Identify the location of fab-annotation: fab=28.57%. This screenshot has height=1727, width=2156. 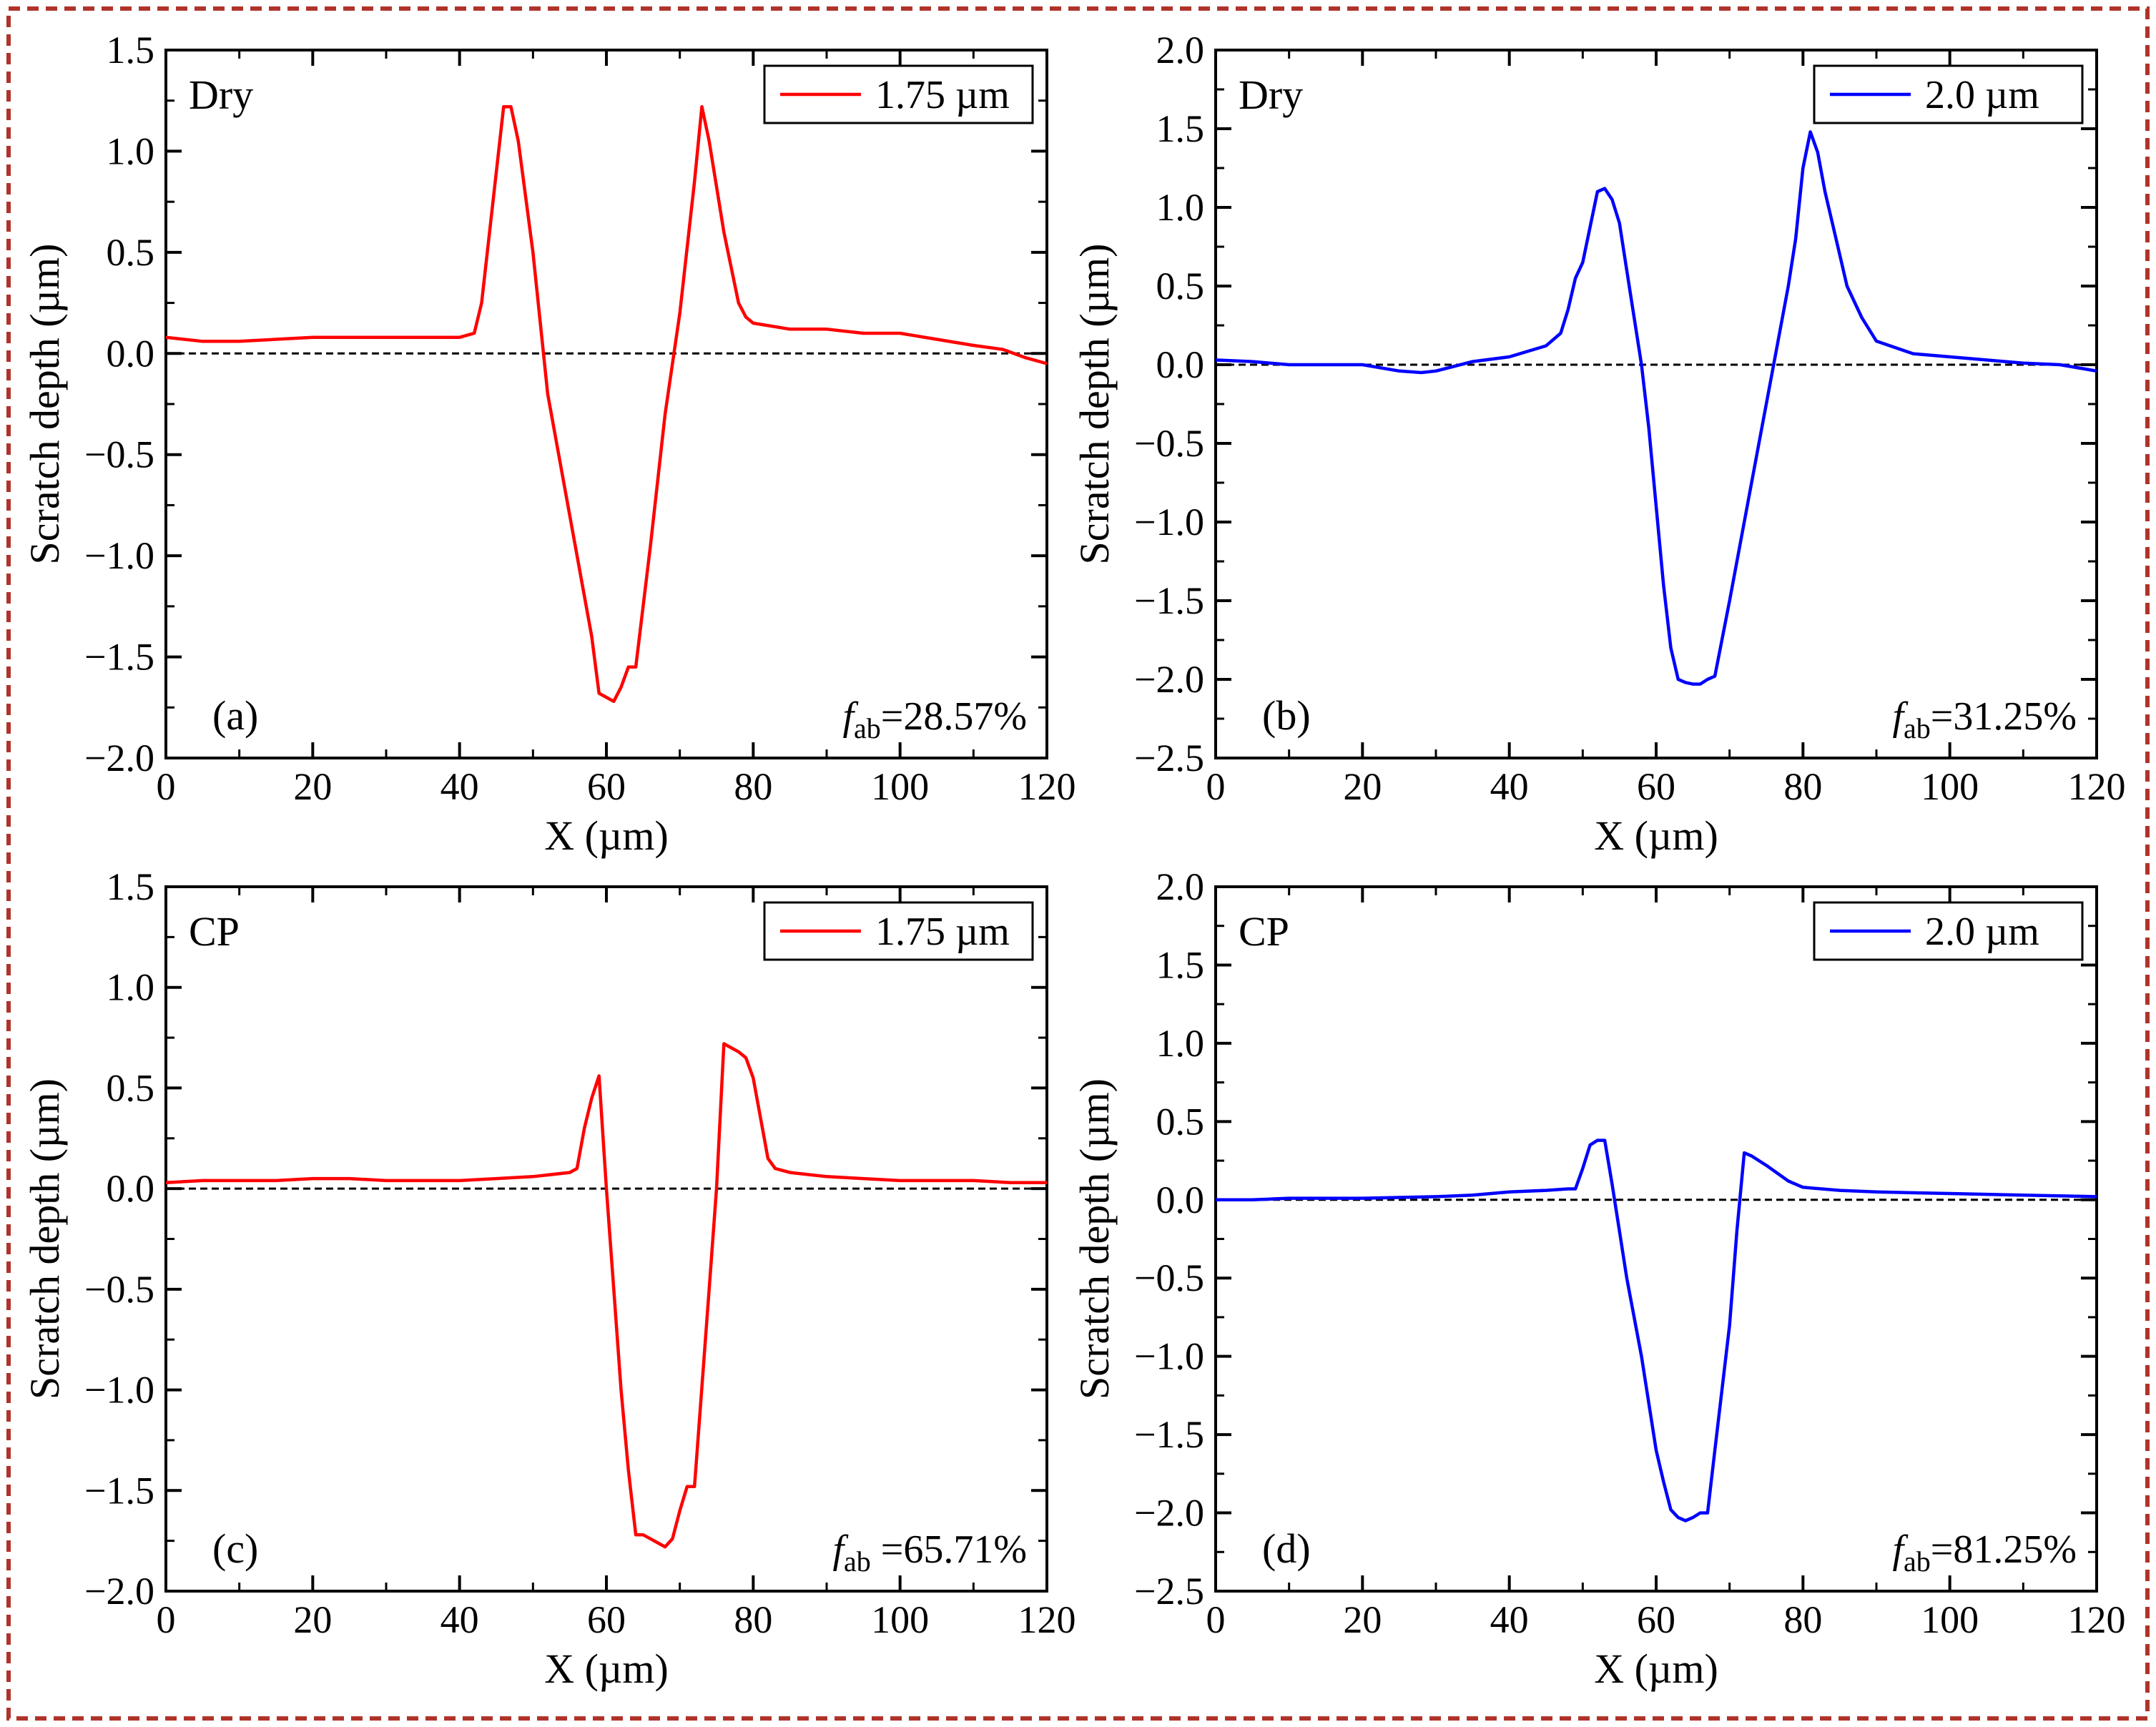
(934, 719).